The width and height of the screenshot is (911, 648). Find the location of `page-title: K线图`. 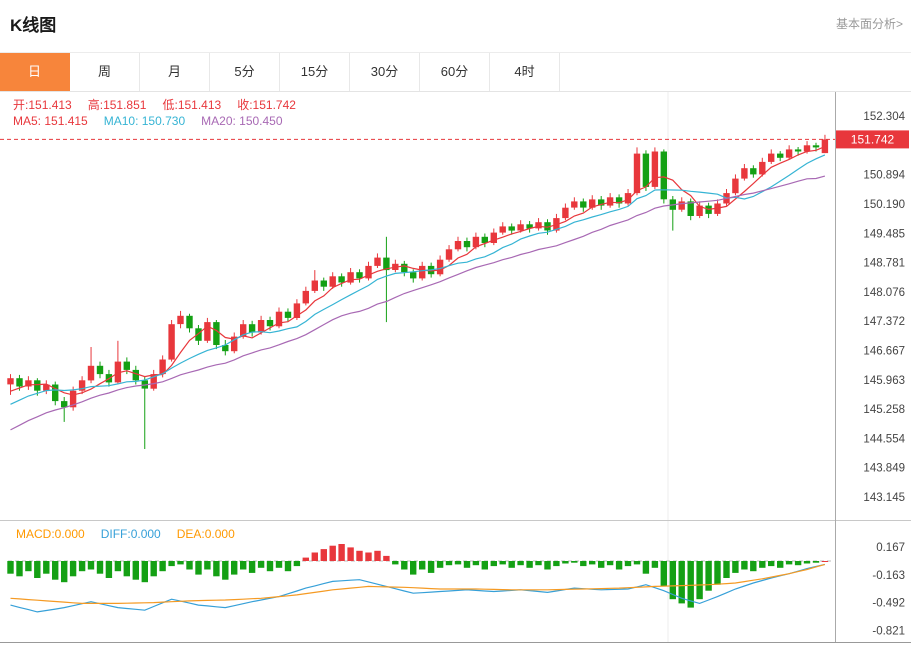

page-title: K线图 is located at coordinates (33, 25).